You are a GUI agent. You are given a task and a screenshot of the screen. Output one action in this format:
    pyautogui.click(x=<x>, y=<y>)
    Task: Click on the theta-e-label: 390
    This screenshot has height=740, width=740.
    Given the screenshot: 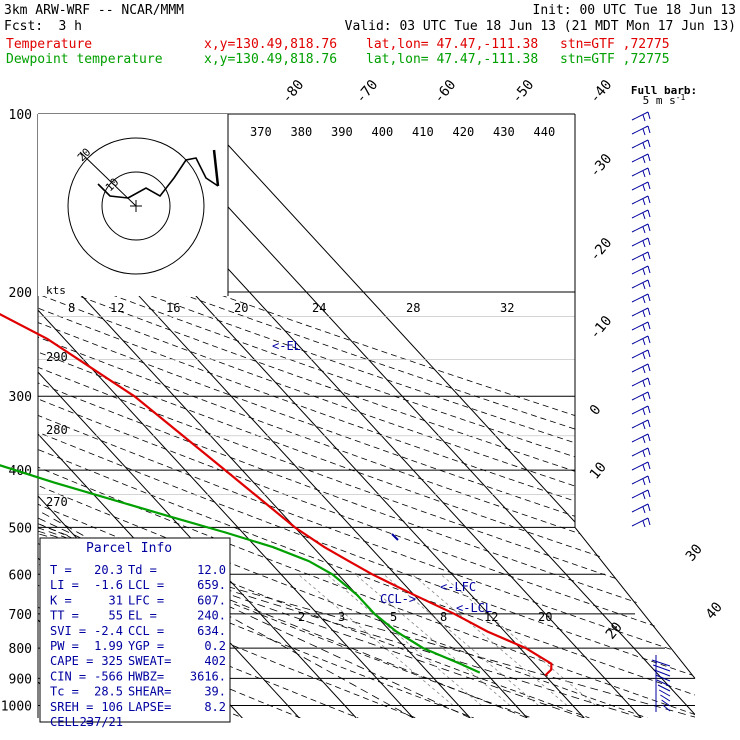 What is the action you would take?
    pyautogui.click(x=342, y=132)
    